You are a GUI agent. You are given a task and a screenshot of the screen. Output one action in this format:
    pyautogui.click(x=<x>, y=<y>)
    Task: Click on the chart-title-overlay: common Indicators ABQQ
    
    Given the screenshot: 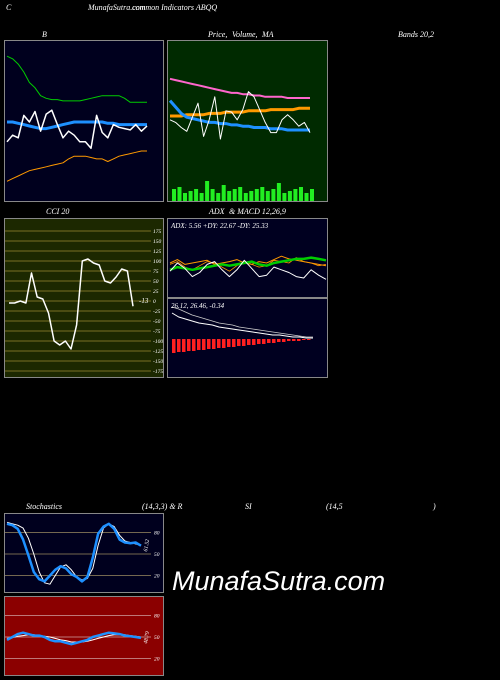 What is the action you would take?
    pyautogui.click(x=175, y=7)
    